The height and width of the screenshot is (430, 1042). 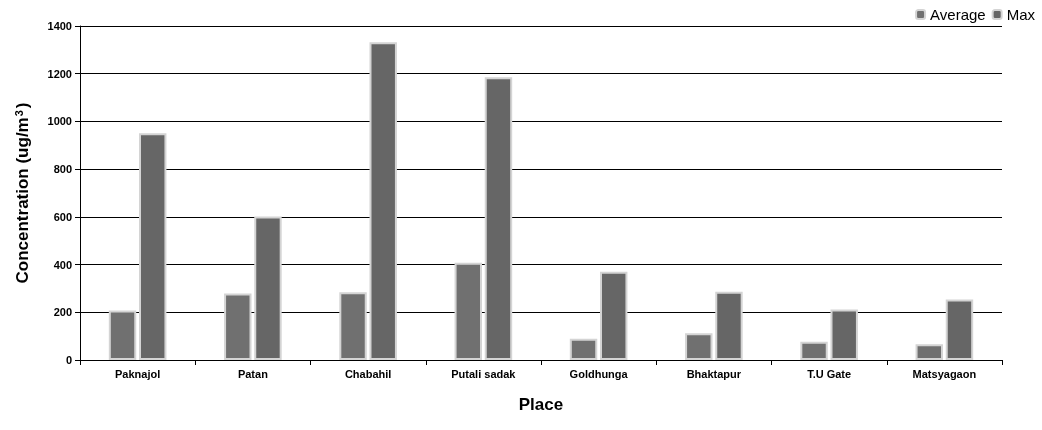 I want to click on x-tick-label: T.U Gate, so click(x=829, y=373).